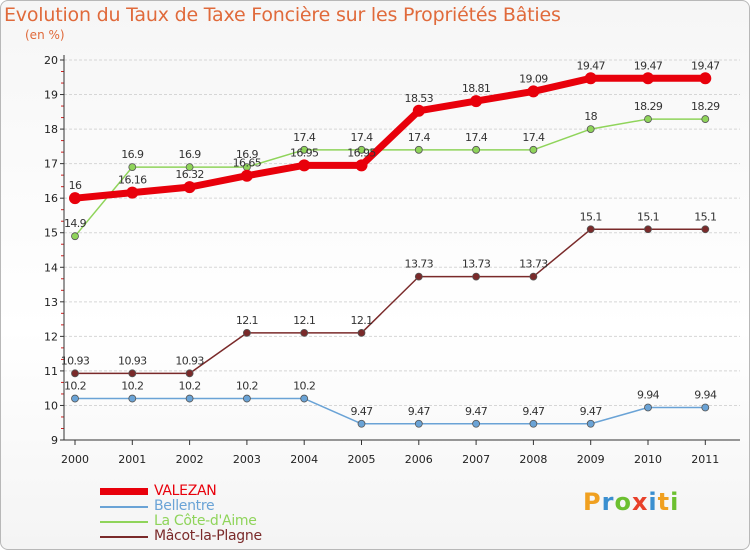 The height and width of the screenshot is (550, 750). Describe the element at coordinates (476, 88) in the screenshot. I see `data-label: 18.81` at that location.